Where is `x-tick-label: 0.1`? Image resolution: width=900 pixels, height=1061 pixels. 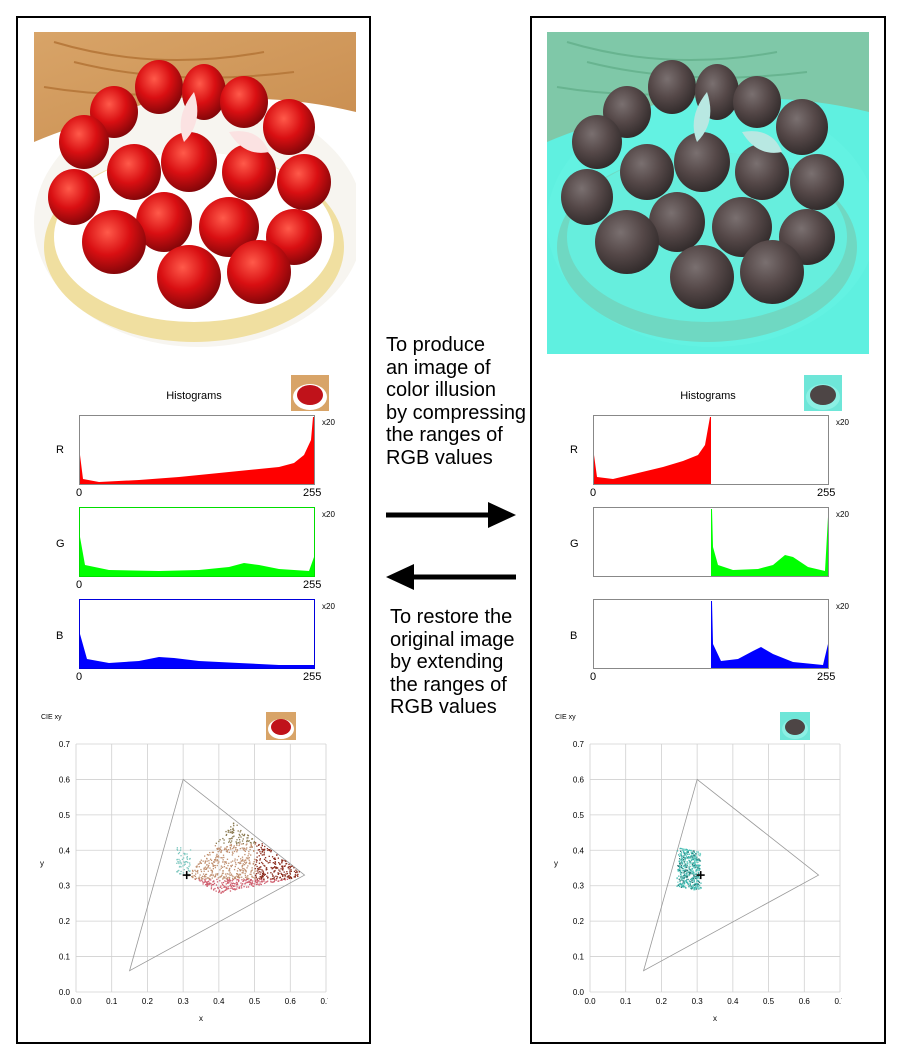 x-tick-label: 0.1 is located at coordinates (626, 1001).